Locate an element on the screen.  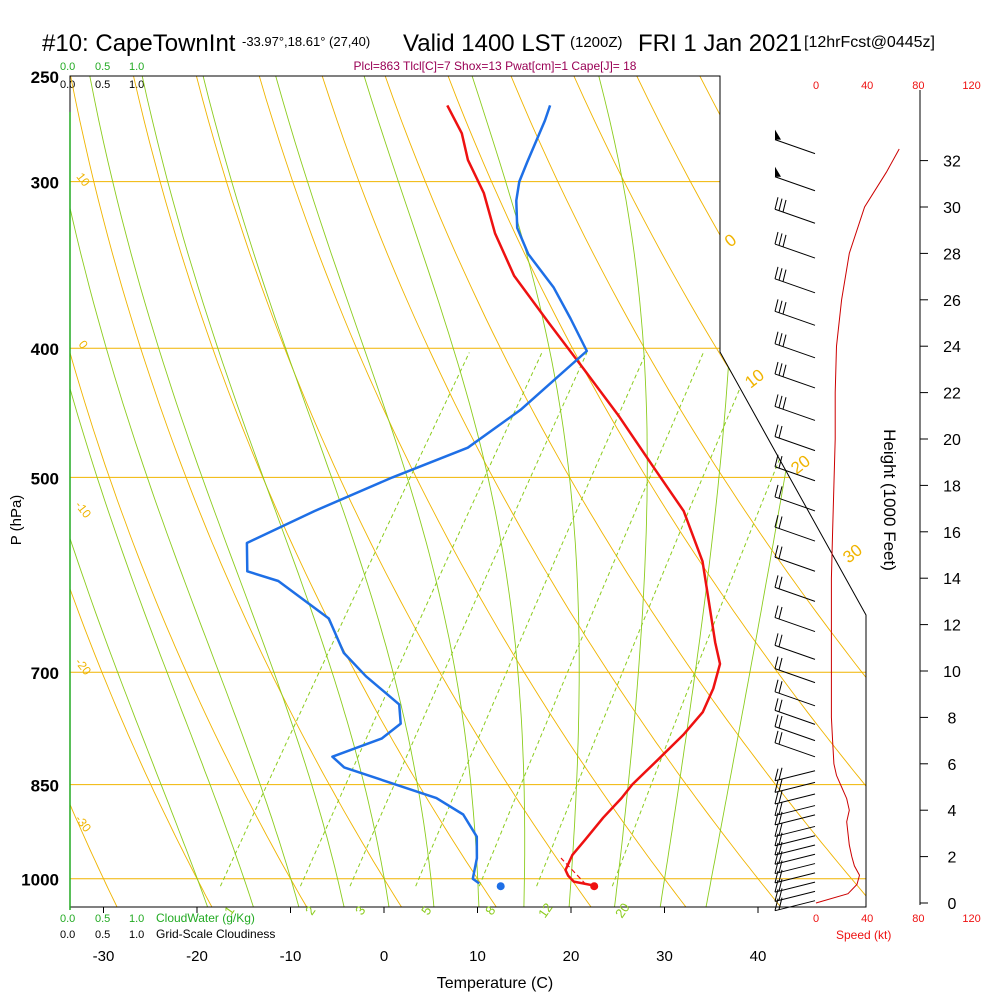
dry-adiabat-label: -20 is located at coordinates (83, 666).